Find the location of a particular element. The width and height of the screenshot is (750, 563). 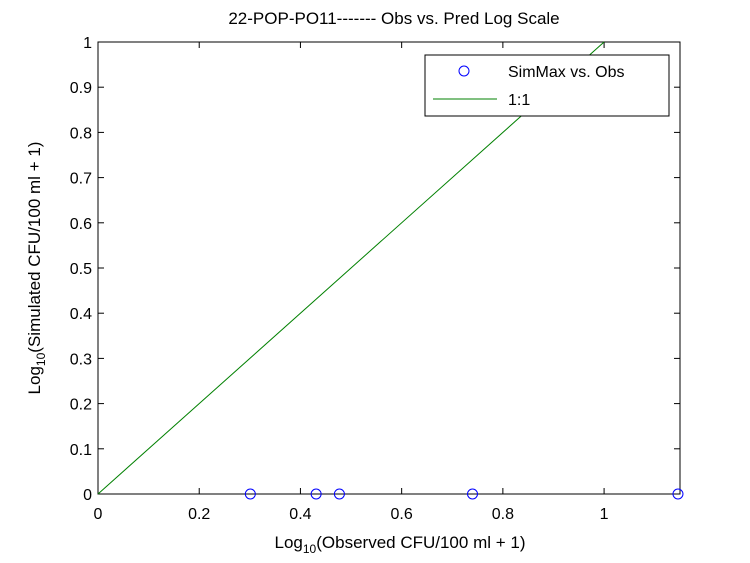

legend-label-series-1: SimMax vs. Obs is located at coordinates (566, 72).